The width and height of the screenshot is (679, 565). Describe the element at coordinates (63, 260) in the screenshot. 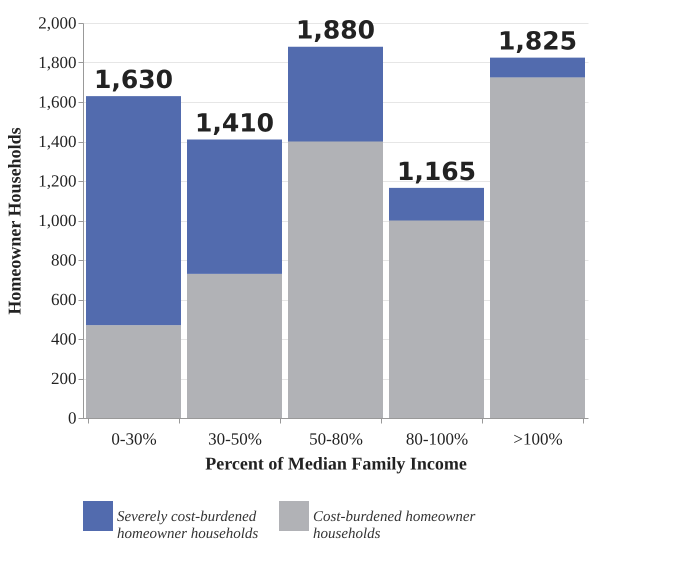

I see `y-tick-label: 800` at that location.